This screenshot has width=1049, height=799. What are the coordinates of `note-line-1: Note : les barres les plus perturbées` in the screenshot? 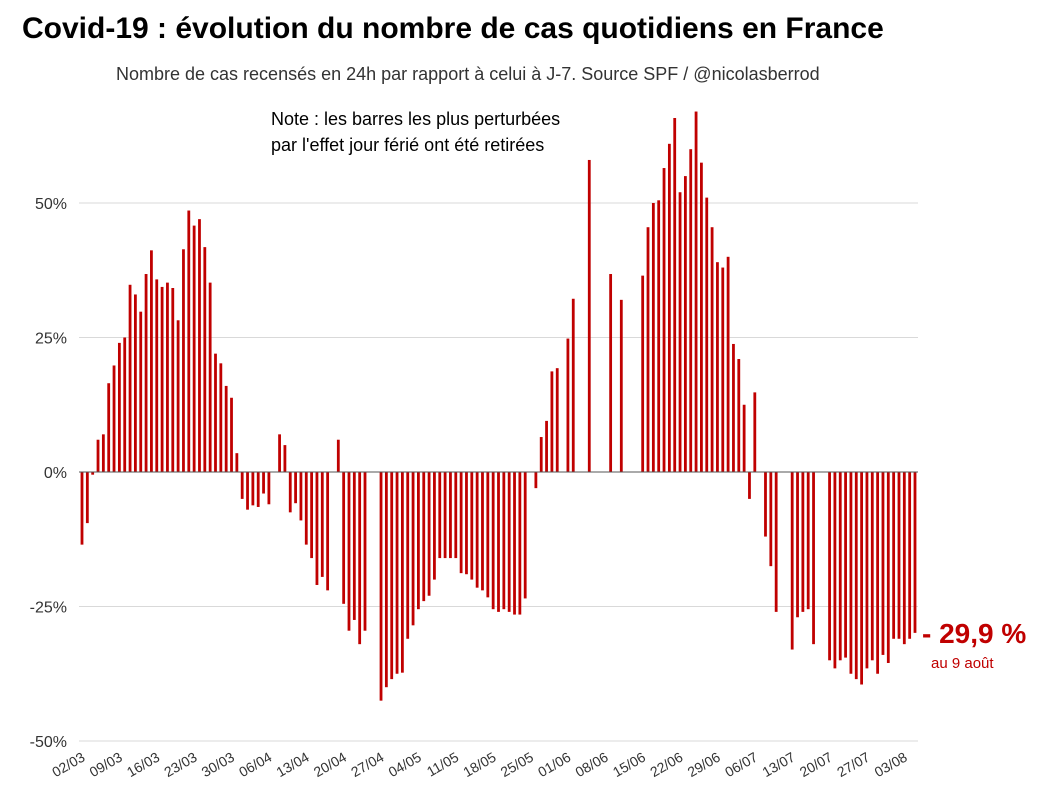 It's located at (415, 119).